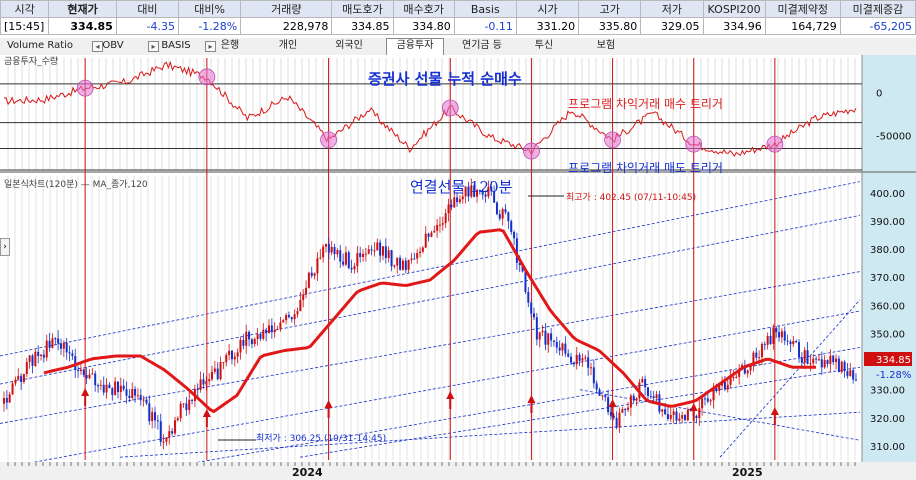 Image resolution: width=916 pixels, height=480 pixels. Describe the element at coordinates (76, 184) in the screenshot. I see `bottom-panel-legend: 일본식차트(120분) — MA_종가,120` at that location.